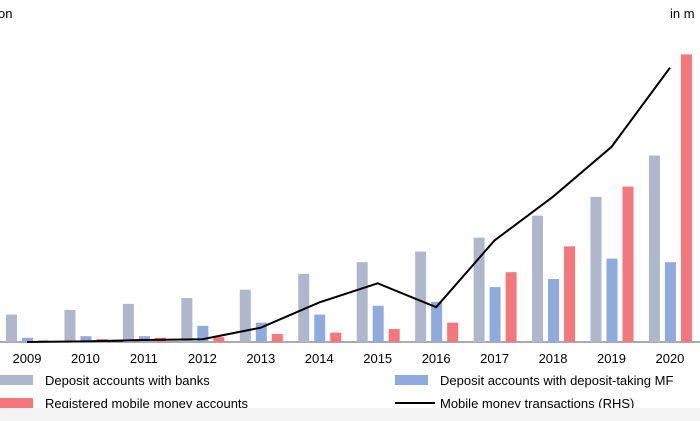 Image resolution: width=700 pixels, height=421 pixels. What do you see at coordinates (556, 380) in the screenshot?
I see `legend-label-1: Deposit accounts with deposit-taking MF` at bounding box center [556, 380].